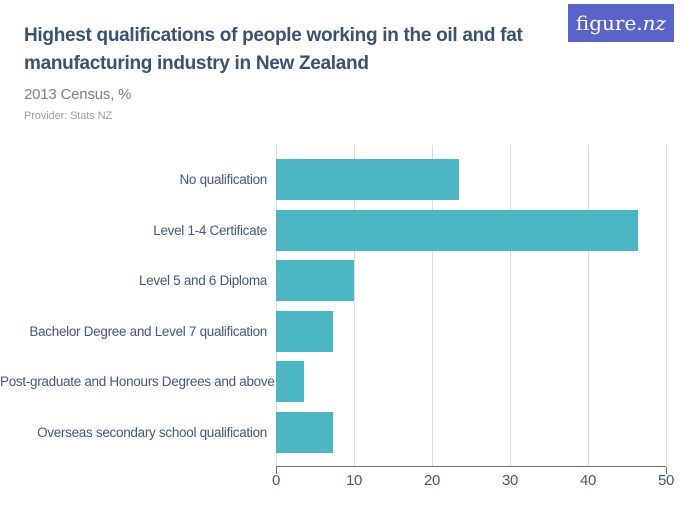 This screenshot has width=700, height=525. Describe the element at coordinates (276, 480) in the screenshot. I see `x-tick-label: 0` at that location.